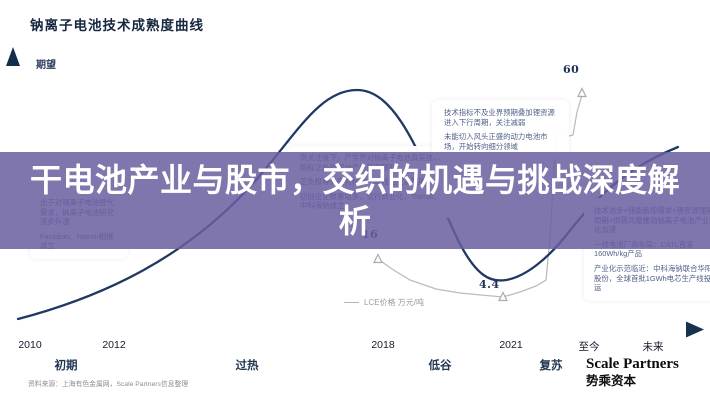 This screenshot has width=710, height=400. Describe the element at coordinates (383, 345) in the screenshot. I see `year-label-2018: 2018` at that location.